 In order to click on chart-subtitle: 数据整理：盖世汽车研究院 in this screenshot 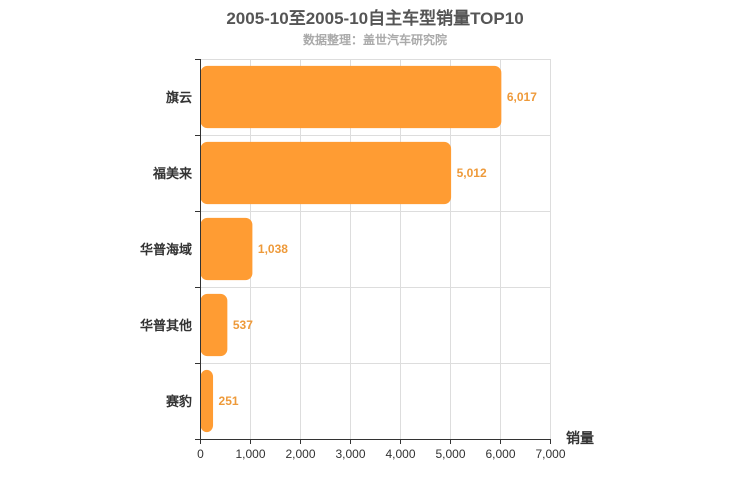, I will do `click(374, 40)`.